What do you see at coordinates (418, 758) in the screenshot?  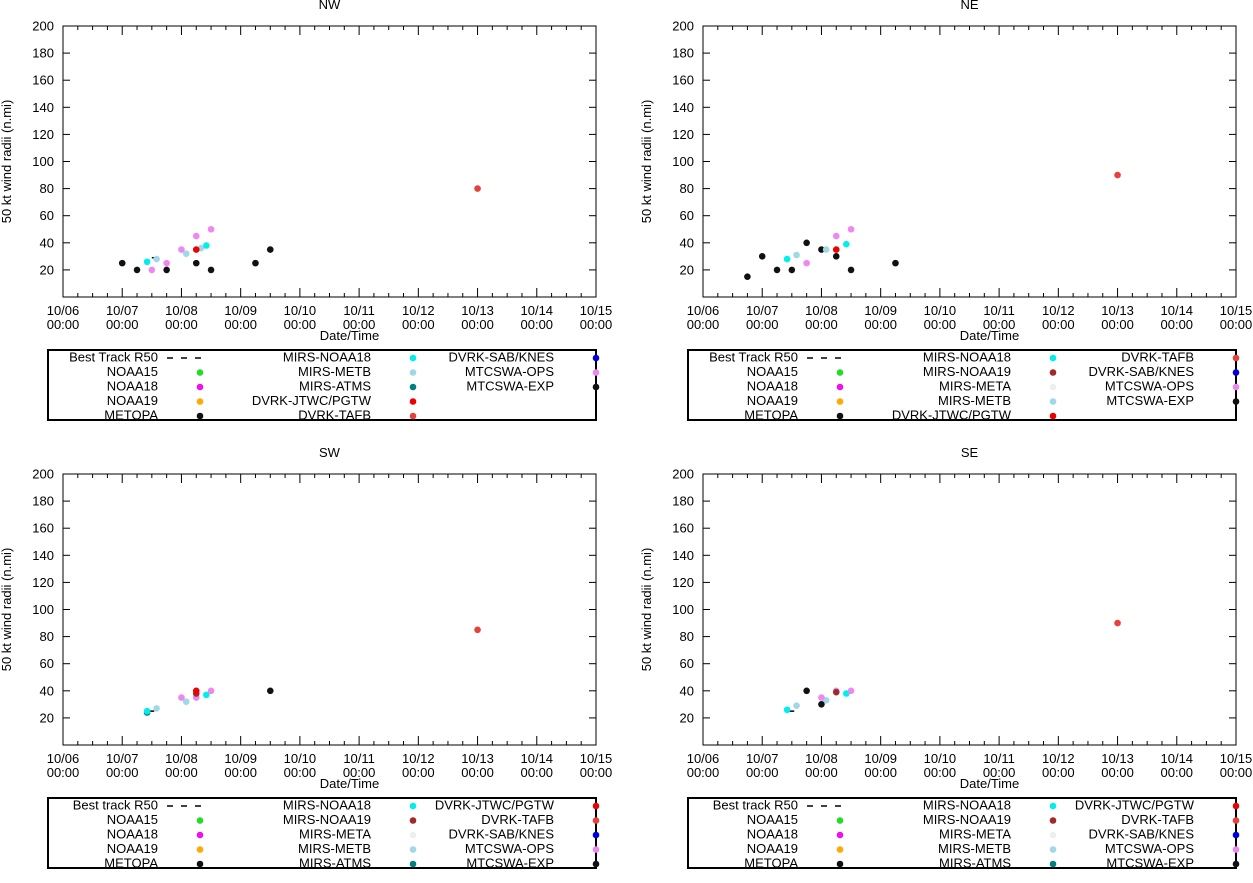 I see `x-tick-label-date: 10/12` at bounding box center [418, 758].